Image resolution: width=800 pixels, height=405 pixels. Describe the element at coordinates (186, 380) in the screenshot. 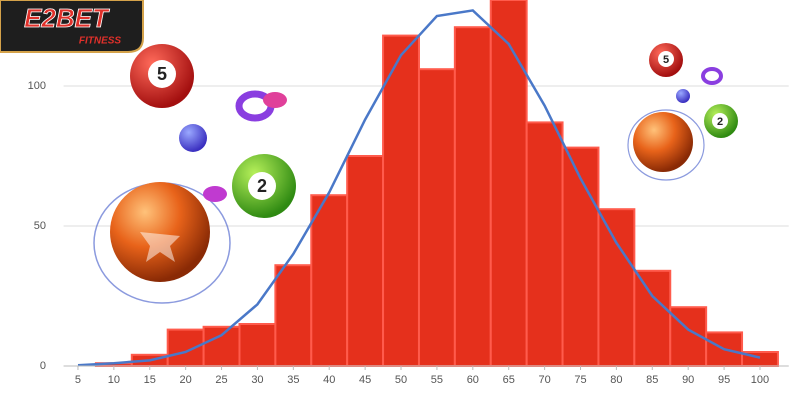

I see `x-tick-label: 20` at that location.